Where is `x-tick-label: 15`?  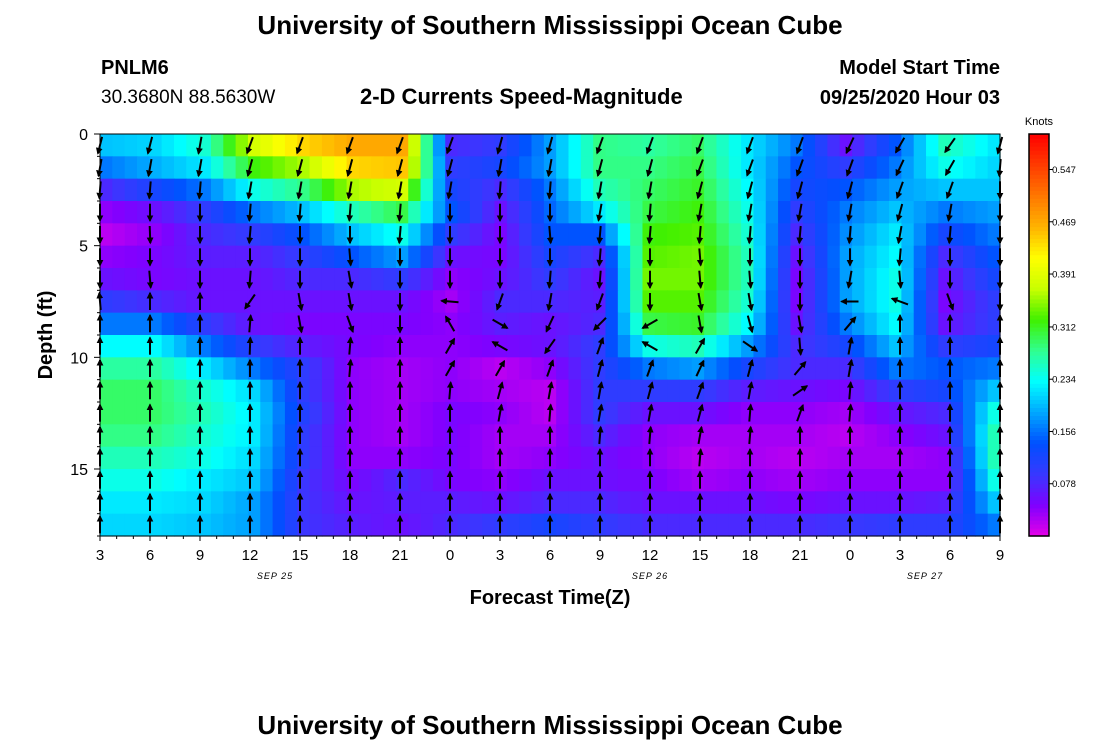 x-tick-label: 15 is located at coordinates (300, 555).